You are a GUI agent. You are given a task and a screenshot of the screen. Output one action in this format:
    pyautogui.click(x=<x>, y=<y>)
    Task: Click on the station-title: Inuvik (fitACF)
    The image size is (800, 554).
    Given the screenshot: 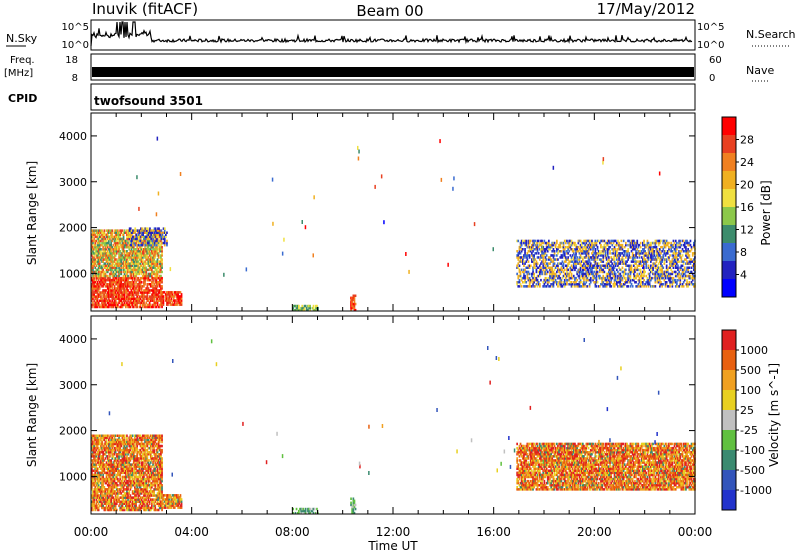 What is the action you would take?
    pyautogui.click(x=145, y=9)
    